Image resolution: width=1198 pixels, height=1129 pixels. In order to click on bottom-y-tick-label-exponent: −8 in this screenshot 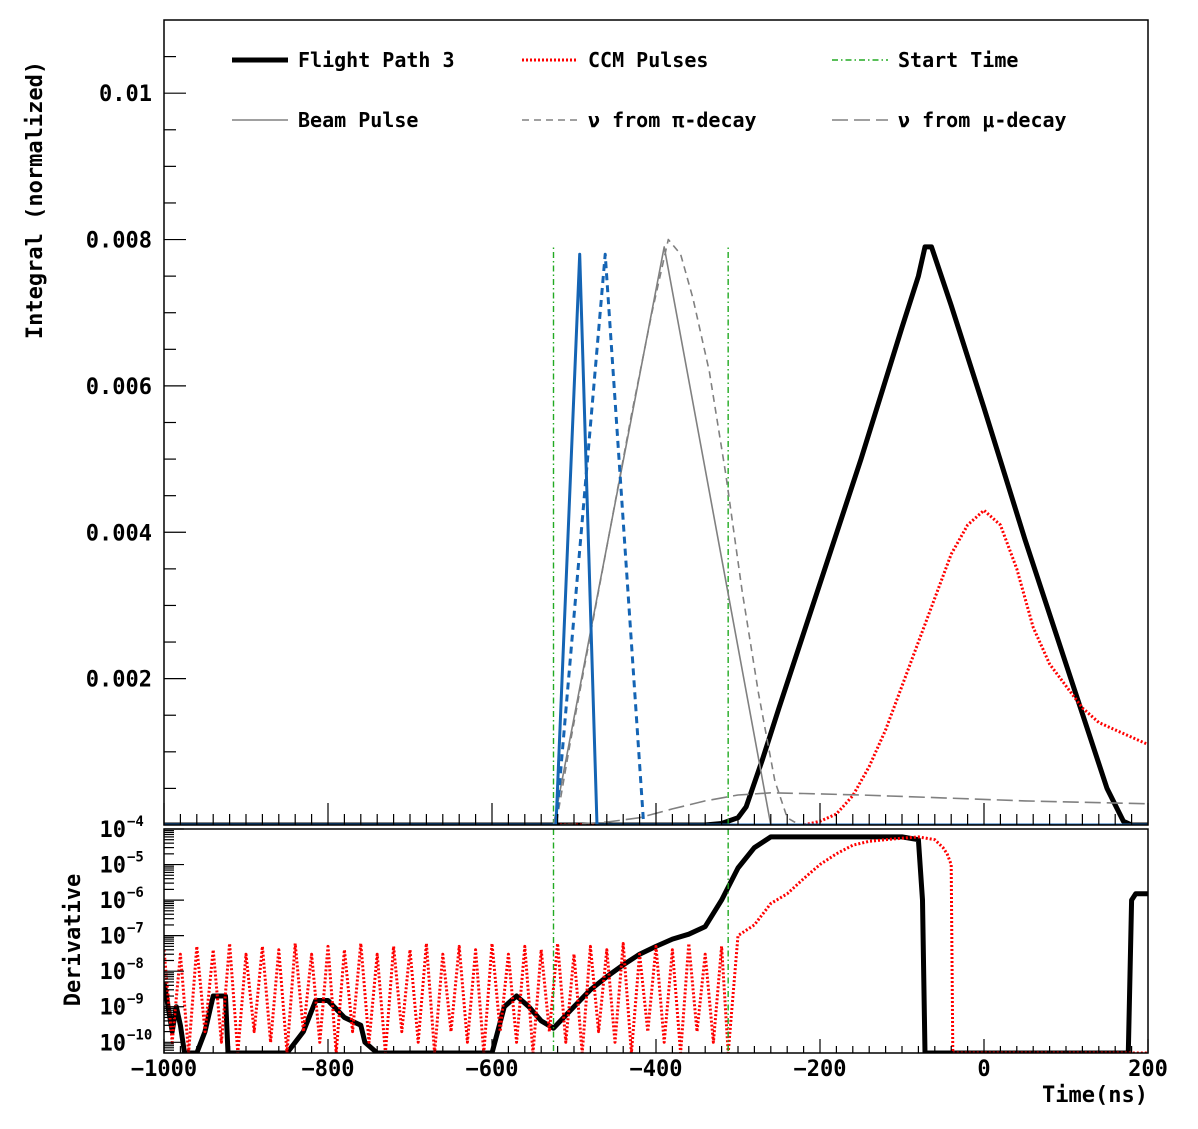, I will do `click(135, 964)`.